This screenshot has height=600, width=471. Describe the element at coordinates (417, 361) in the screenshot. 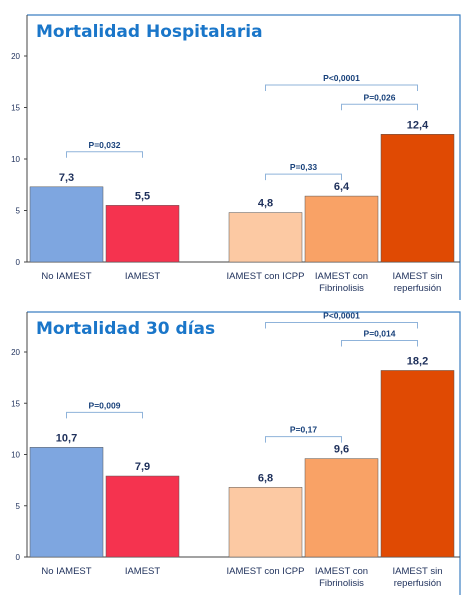

I see `bar-value-label: 18,2` at that location.